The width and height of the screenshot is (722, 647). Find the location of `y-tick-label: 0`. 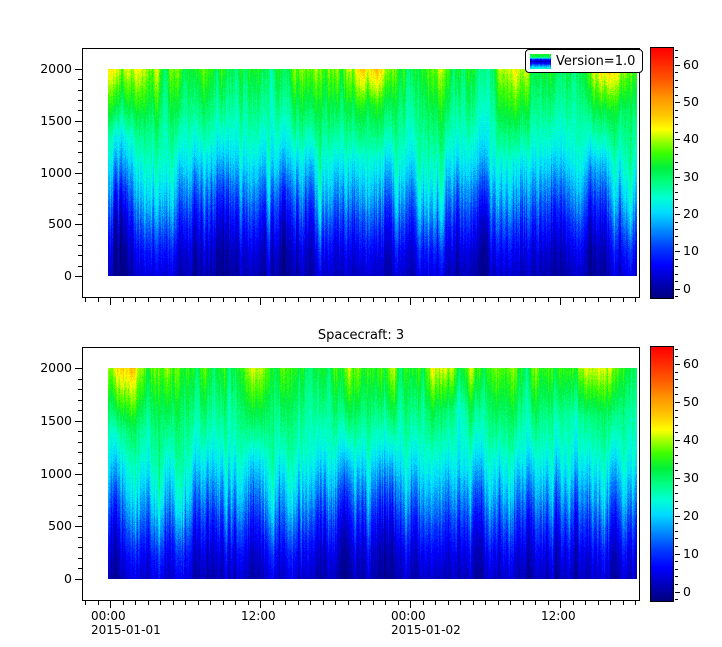

y-tick-label: 0 is located at coordinates (68, 275).